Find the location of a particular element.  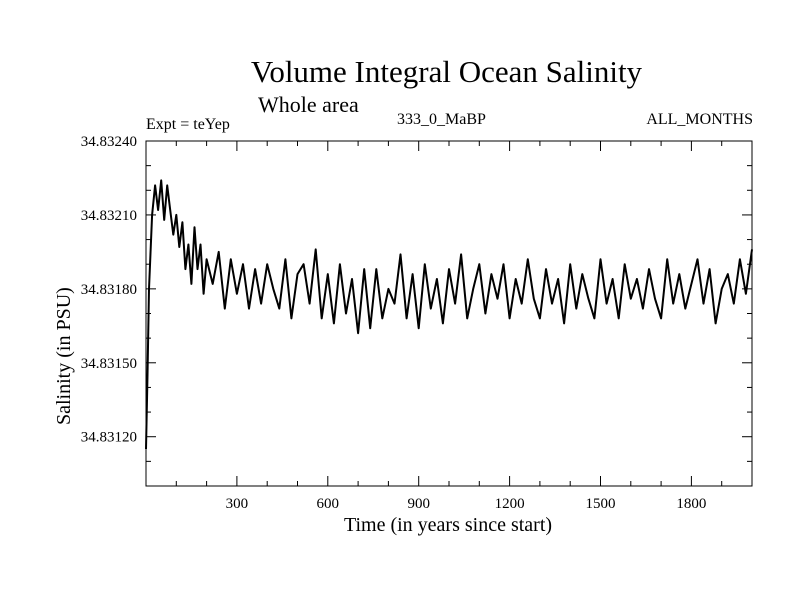

y-tick-label: 34.83210 is located at coordinates (109, 216).